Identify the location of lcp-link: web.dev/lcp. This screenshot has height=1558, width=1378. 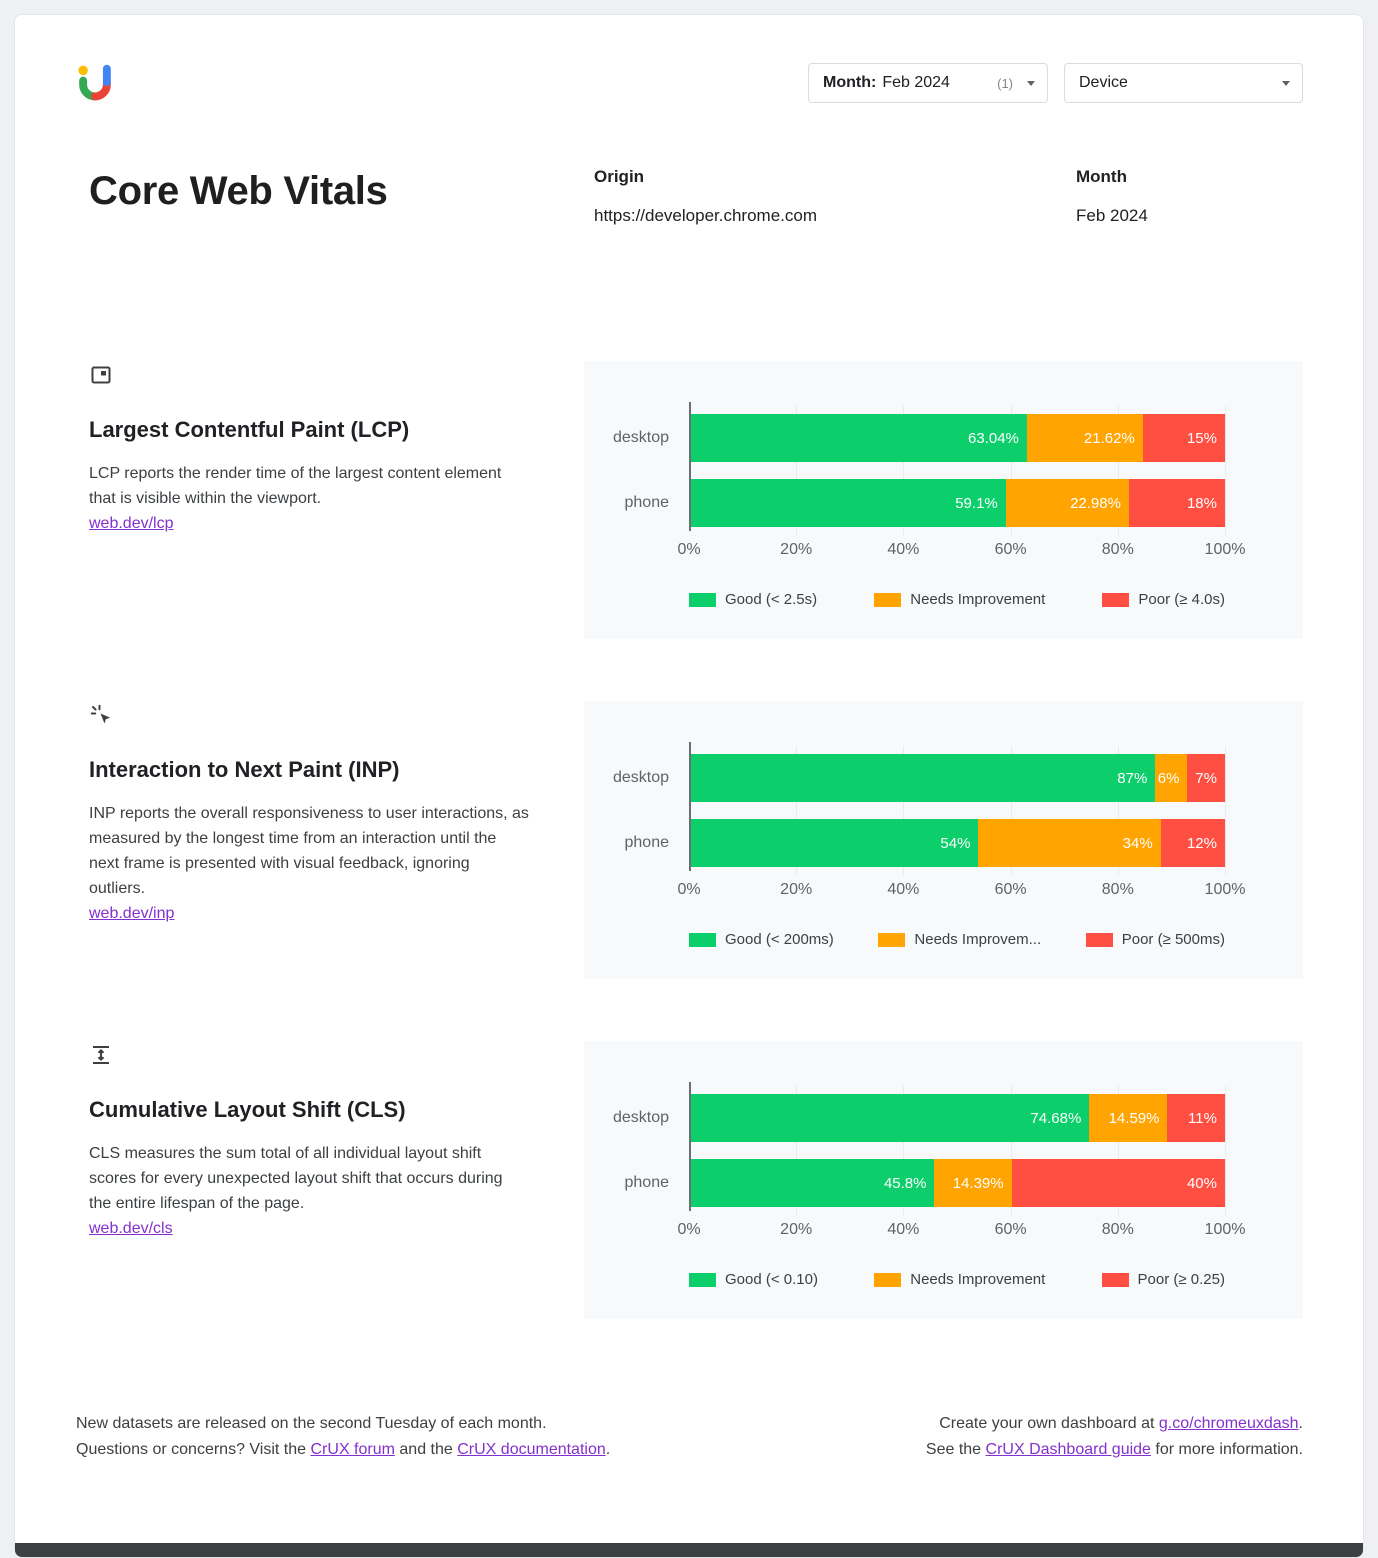
(131, 523).